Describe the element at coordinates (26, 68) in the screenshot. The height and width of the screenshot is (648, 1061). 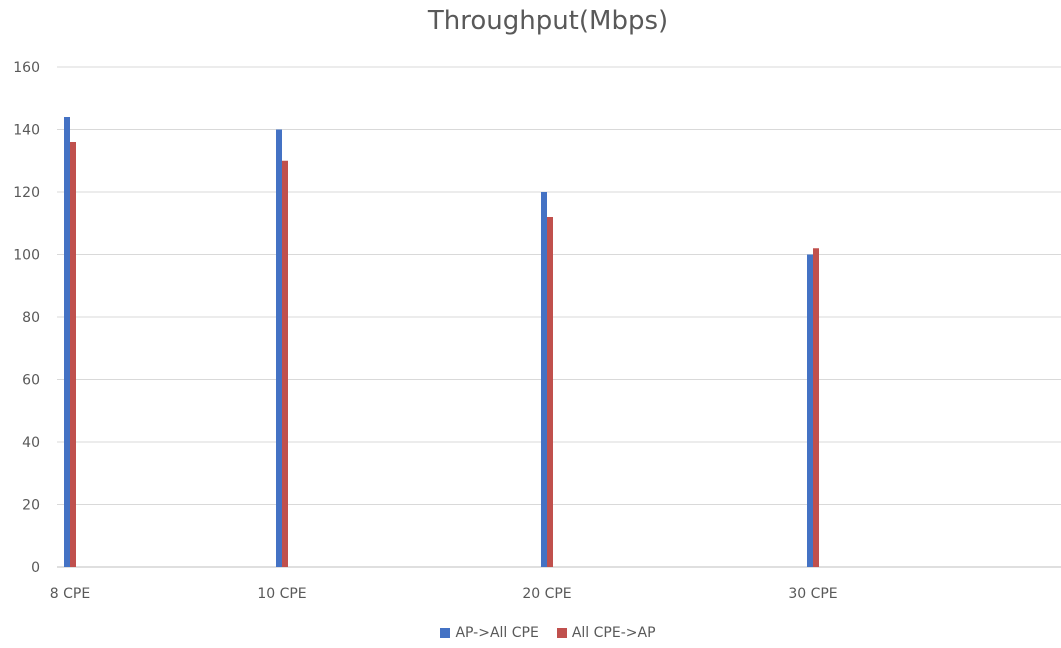
I see `y-tick-label: 160` at that location.